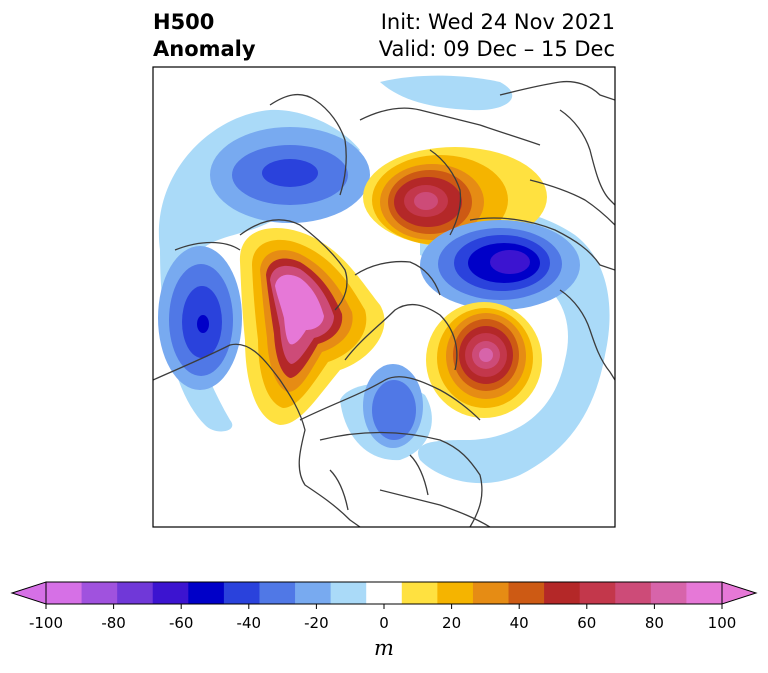 The height and width of the screenshot is (673, 768). What do you see at coordinates (46, 623) in the screenshot?
I see `colorbar-tick-label: -100` at bounding box center [46, 623].